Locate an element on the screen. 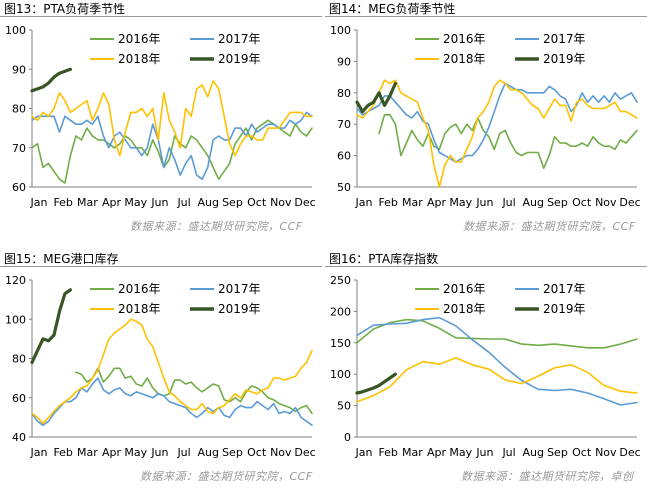 This screenshot has height=492, width=649. source-note: 数据来源：盛达期货研究院，卓创 is located at coordinates (547, 476).